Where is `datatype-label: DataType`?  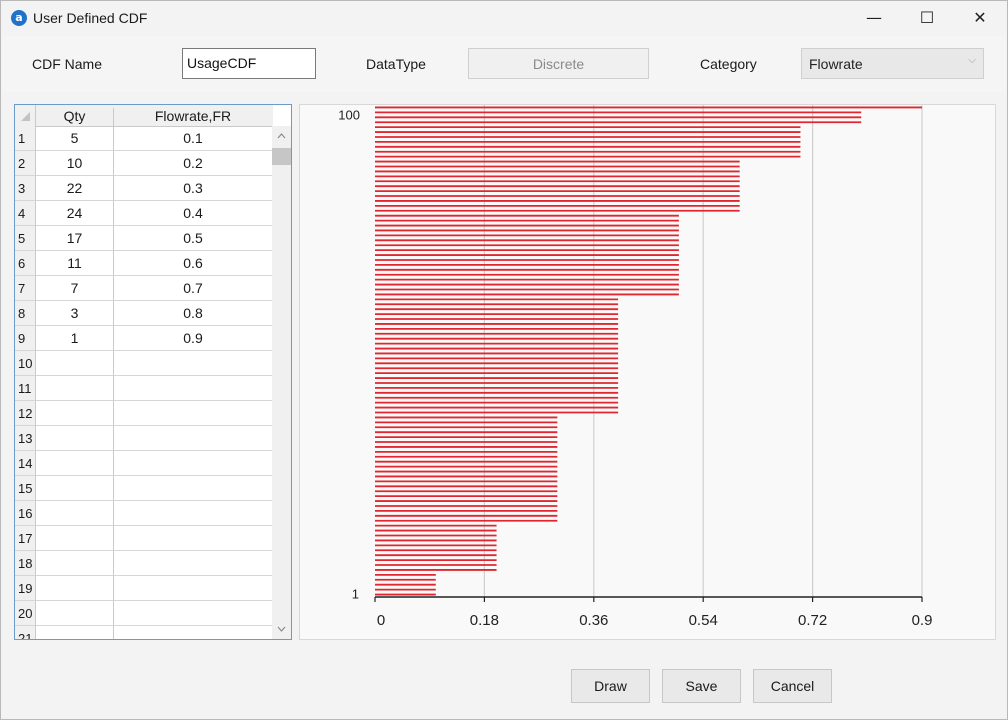 datatype-label: DataType is located at coordinates (396, 64).